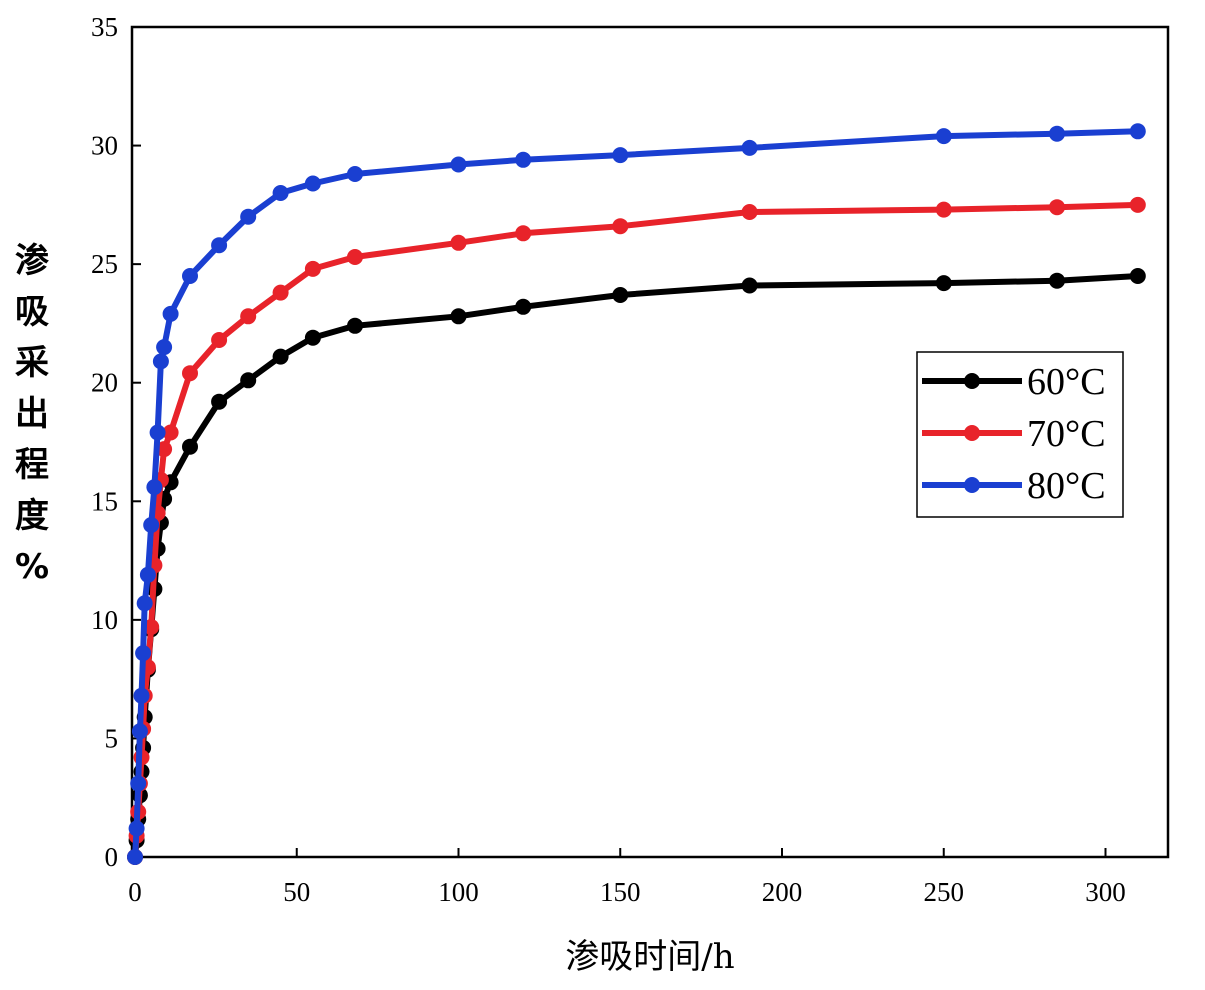 This screenshot has width=1205, height=990. Describe the element at coordinates (32, 567) in the screenshot. I see `y-axis-label-char: %` at that location.